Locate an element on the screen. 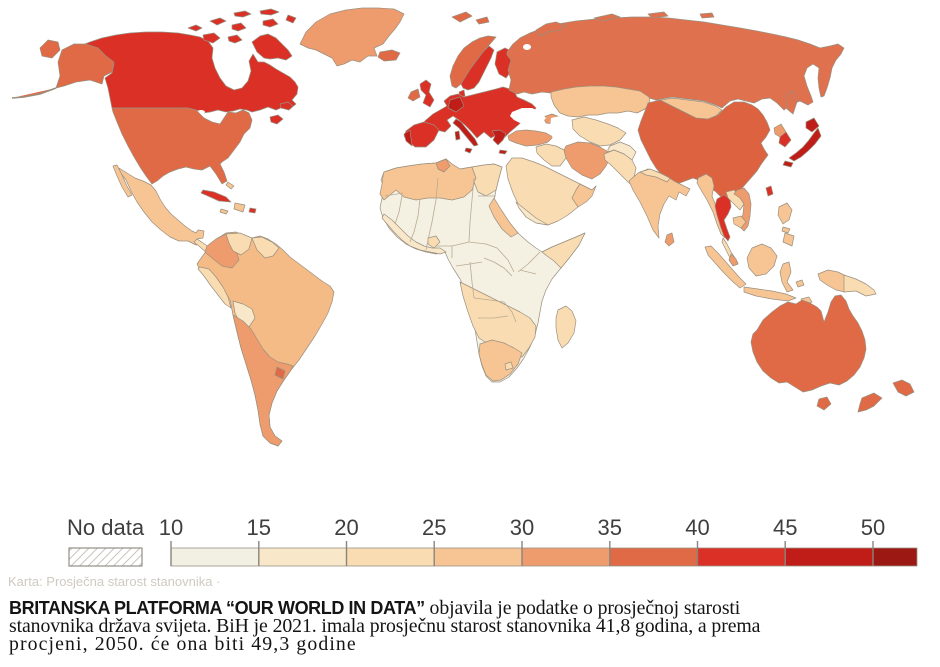 The height and width of the screenshot is (667, 940). svg-text:Karta: Prosječna starost stano: Karta: Prosječna starost stanovnika · is located at coordinates (114, 581).